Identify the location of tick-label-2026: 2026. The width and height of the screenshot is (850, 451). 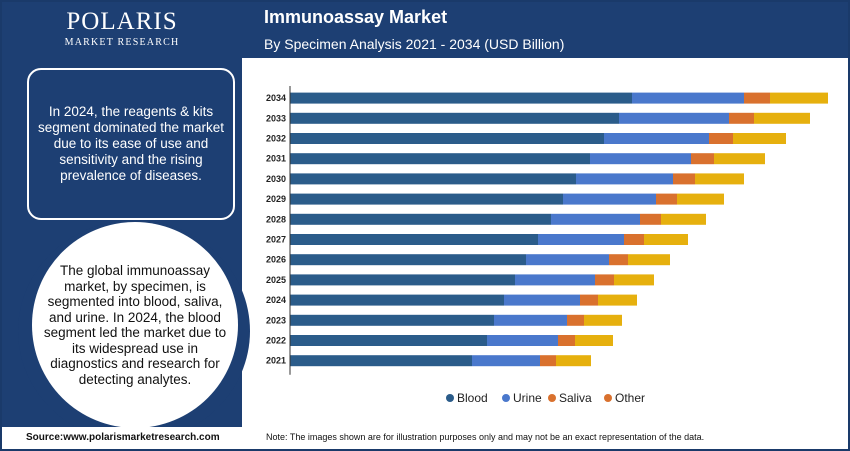
(276, 260).